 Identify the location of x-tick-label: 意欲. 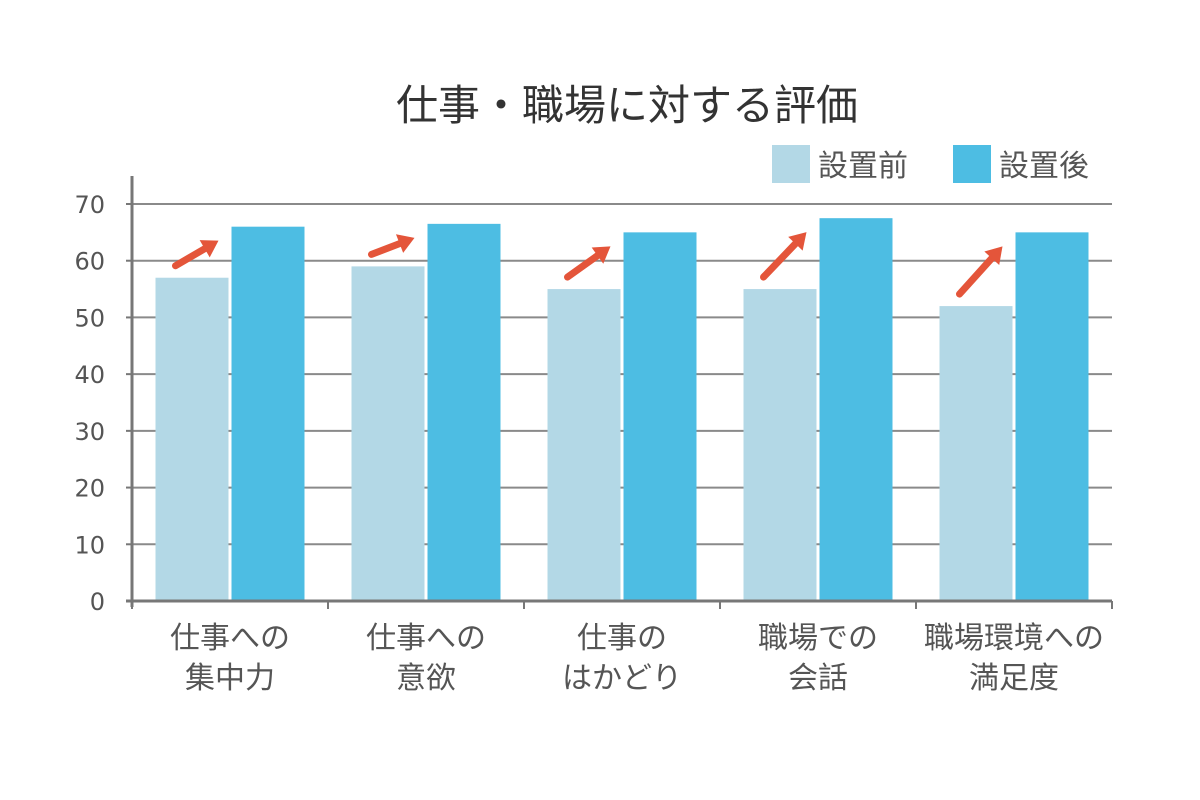
(426, 678).